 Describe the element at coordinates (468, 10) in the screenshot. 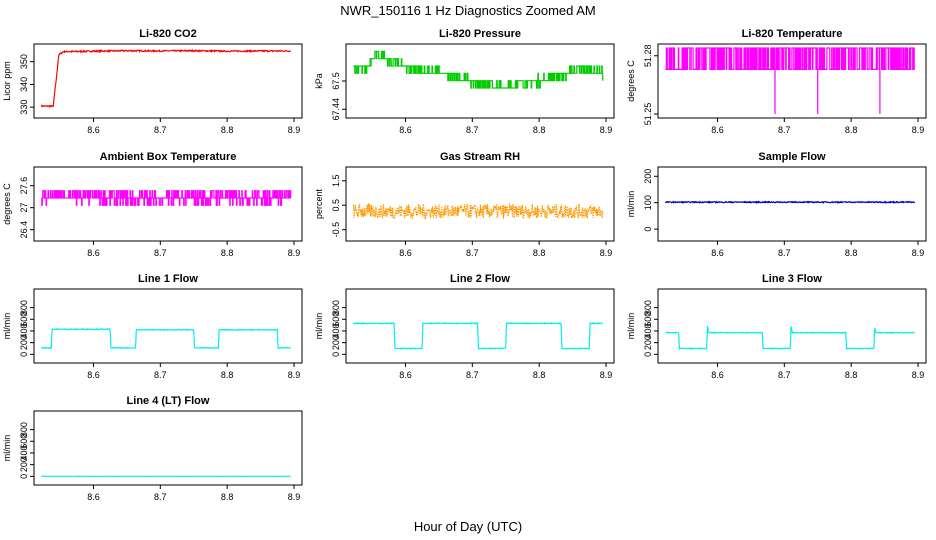

I see `figure-title: NWR_150116 1 Hz Diagnostics Zoomed AM` at that location.